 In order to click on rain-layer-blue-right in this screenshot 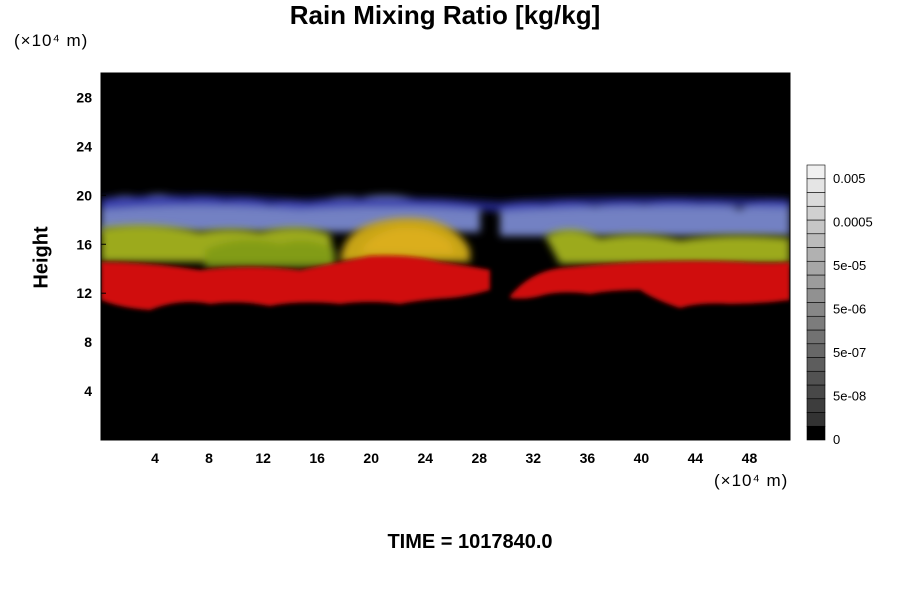, I will do `click(645, 218)`.